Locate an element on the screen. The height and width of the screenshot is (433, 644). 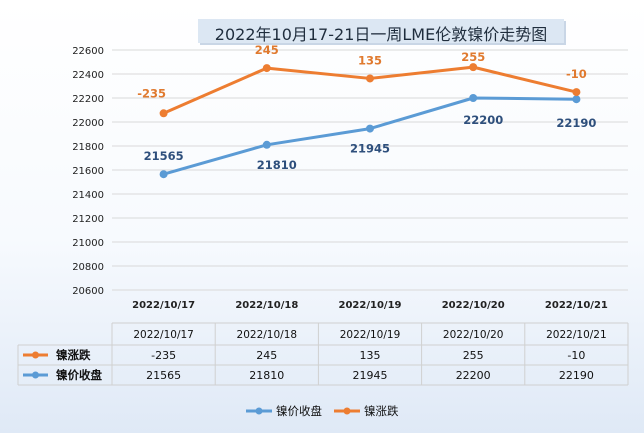
legend-label-close: 镍价收盘 is located at coordinates (299, 411).